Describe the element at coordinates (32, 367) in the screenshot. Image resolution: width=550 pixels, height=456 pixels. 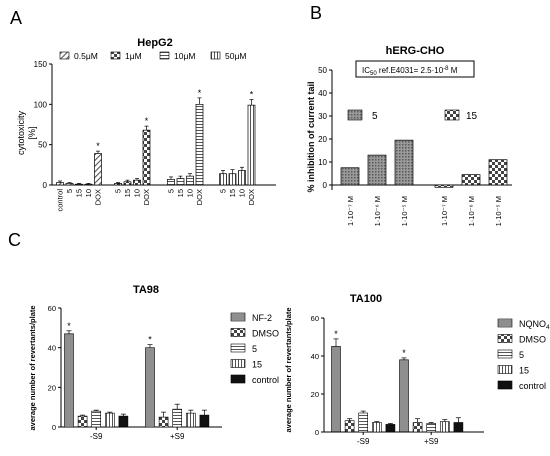
I see `panel-c1-ylabel: average number of revertants/plate` at that location.